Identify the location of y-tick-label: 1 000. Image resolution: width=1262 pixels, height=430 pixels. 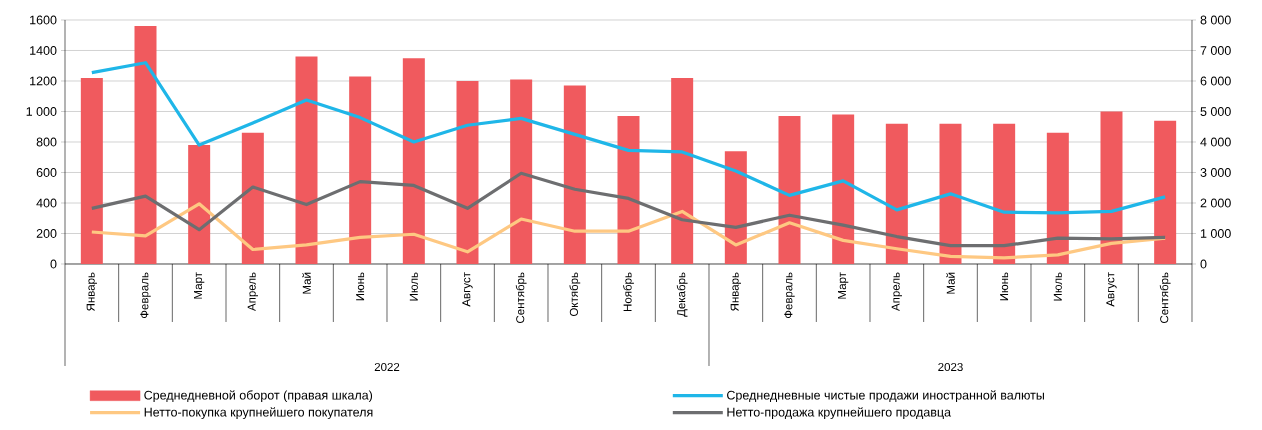
(41, 111).